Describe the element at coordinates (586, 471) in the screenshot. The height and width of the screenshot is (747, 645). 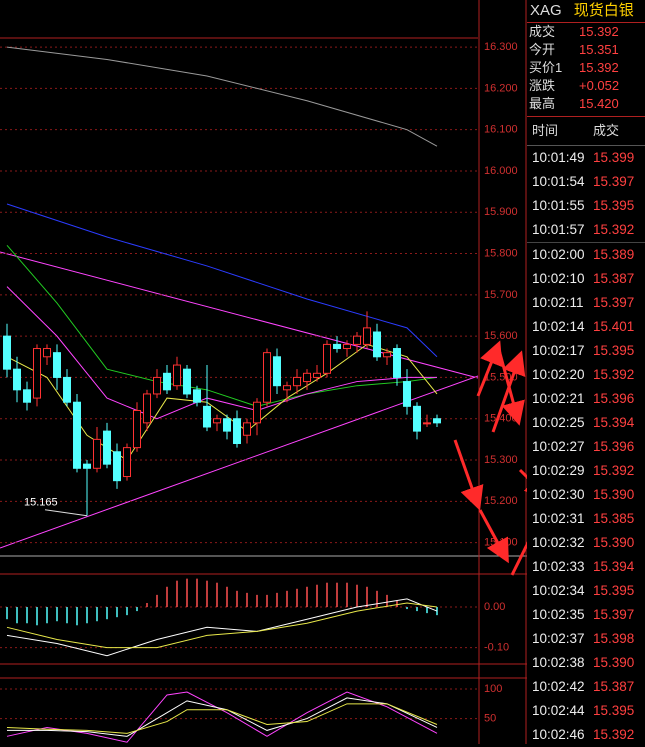
I see `trade-row: 10:02:29 15.392` at that location.